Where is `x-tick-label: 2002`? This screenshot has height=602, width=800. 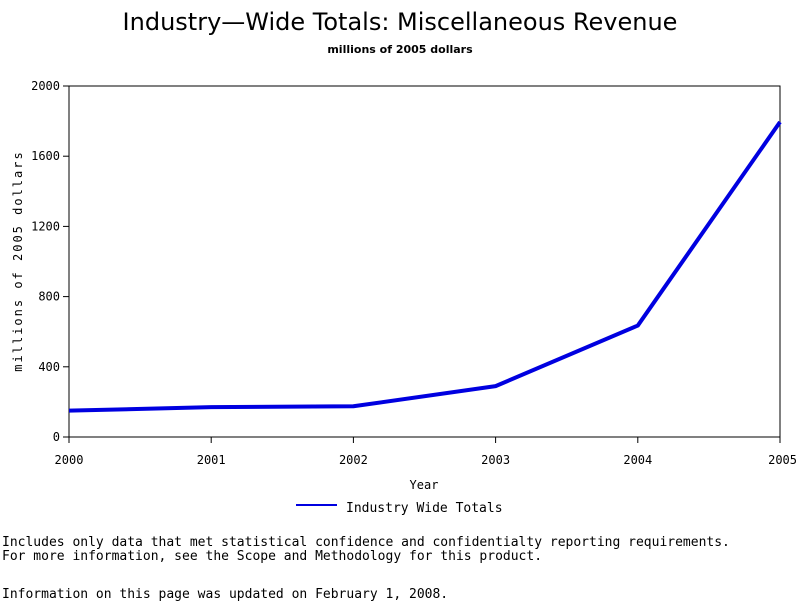
x-tick-label: 2002 is located at coordinates (353, 460).